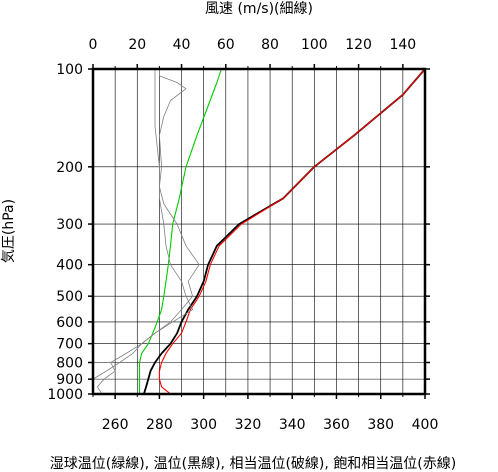 Image resolution: width=498 pixels, height=472 pixels. I want to click on y-tick-label: 700, so click(69, 345).